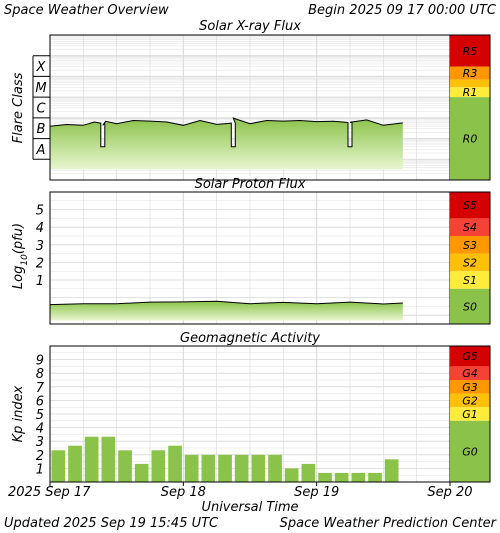  I want to click on proton-scale-label: S1, so click(470, 280).